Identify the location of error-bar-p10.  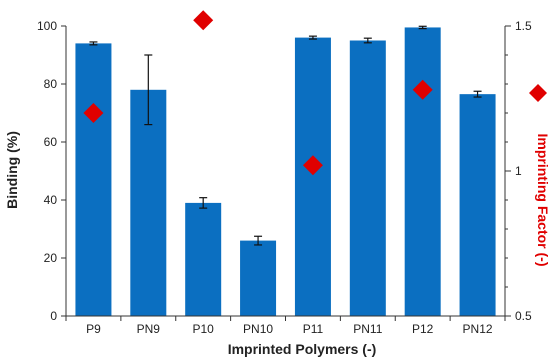
(203, 203).